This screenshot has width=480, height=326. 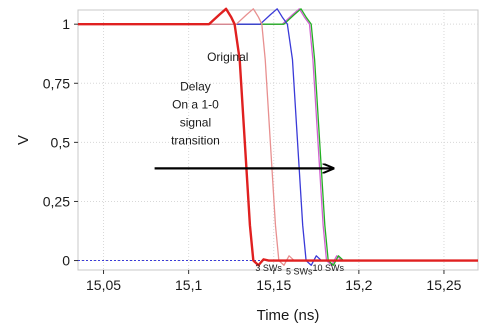 I want to click on annotation-delay-line: Delay, so click(x=195, y=86).